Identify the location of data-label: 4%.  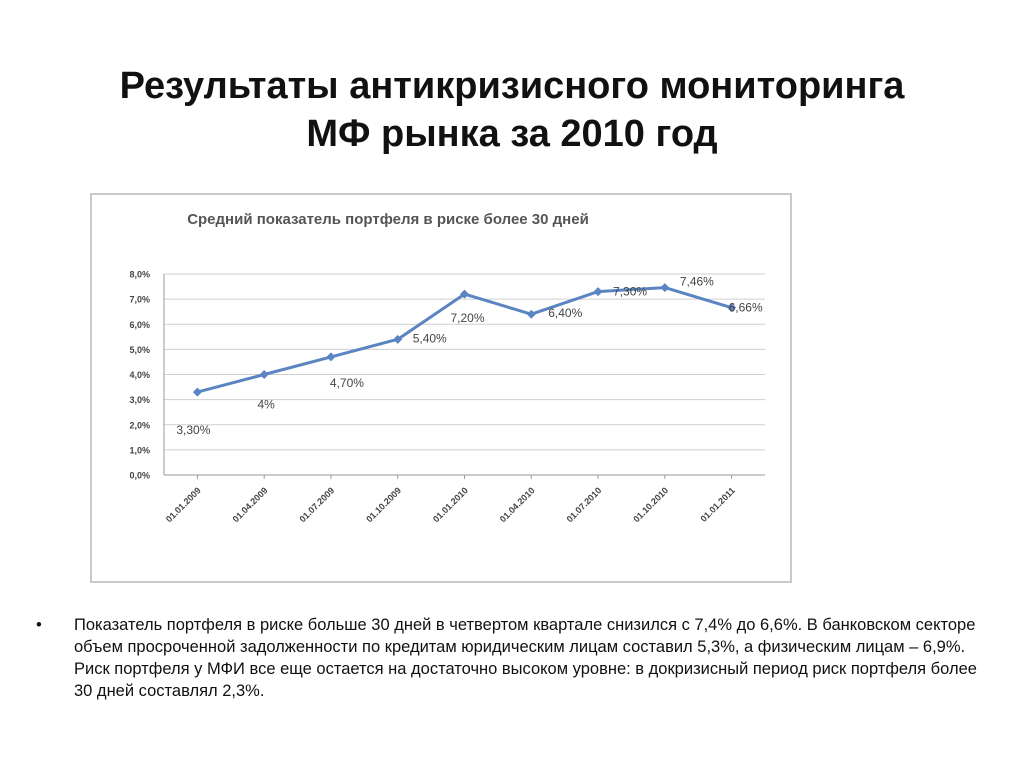
(266, 405).